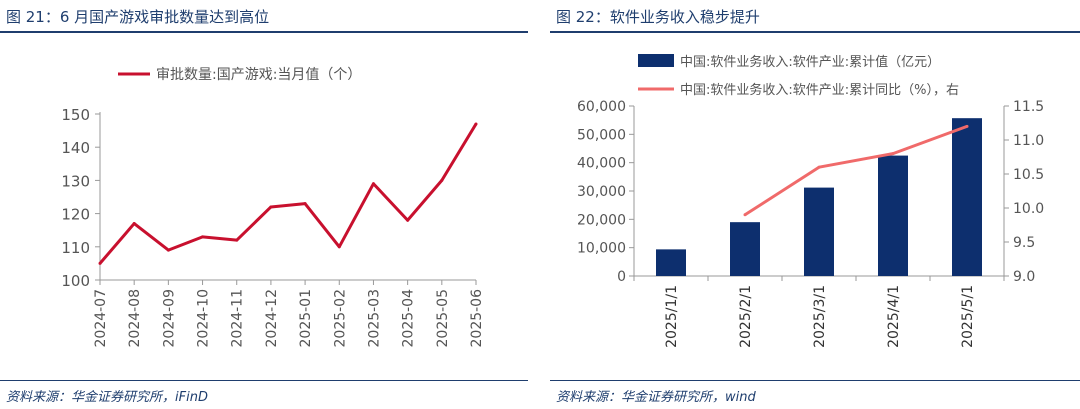 Image resolution: width=1080 pixels, height=409 pixels. I want to click on y-tick-label: 140, so click(75, 148).